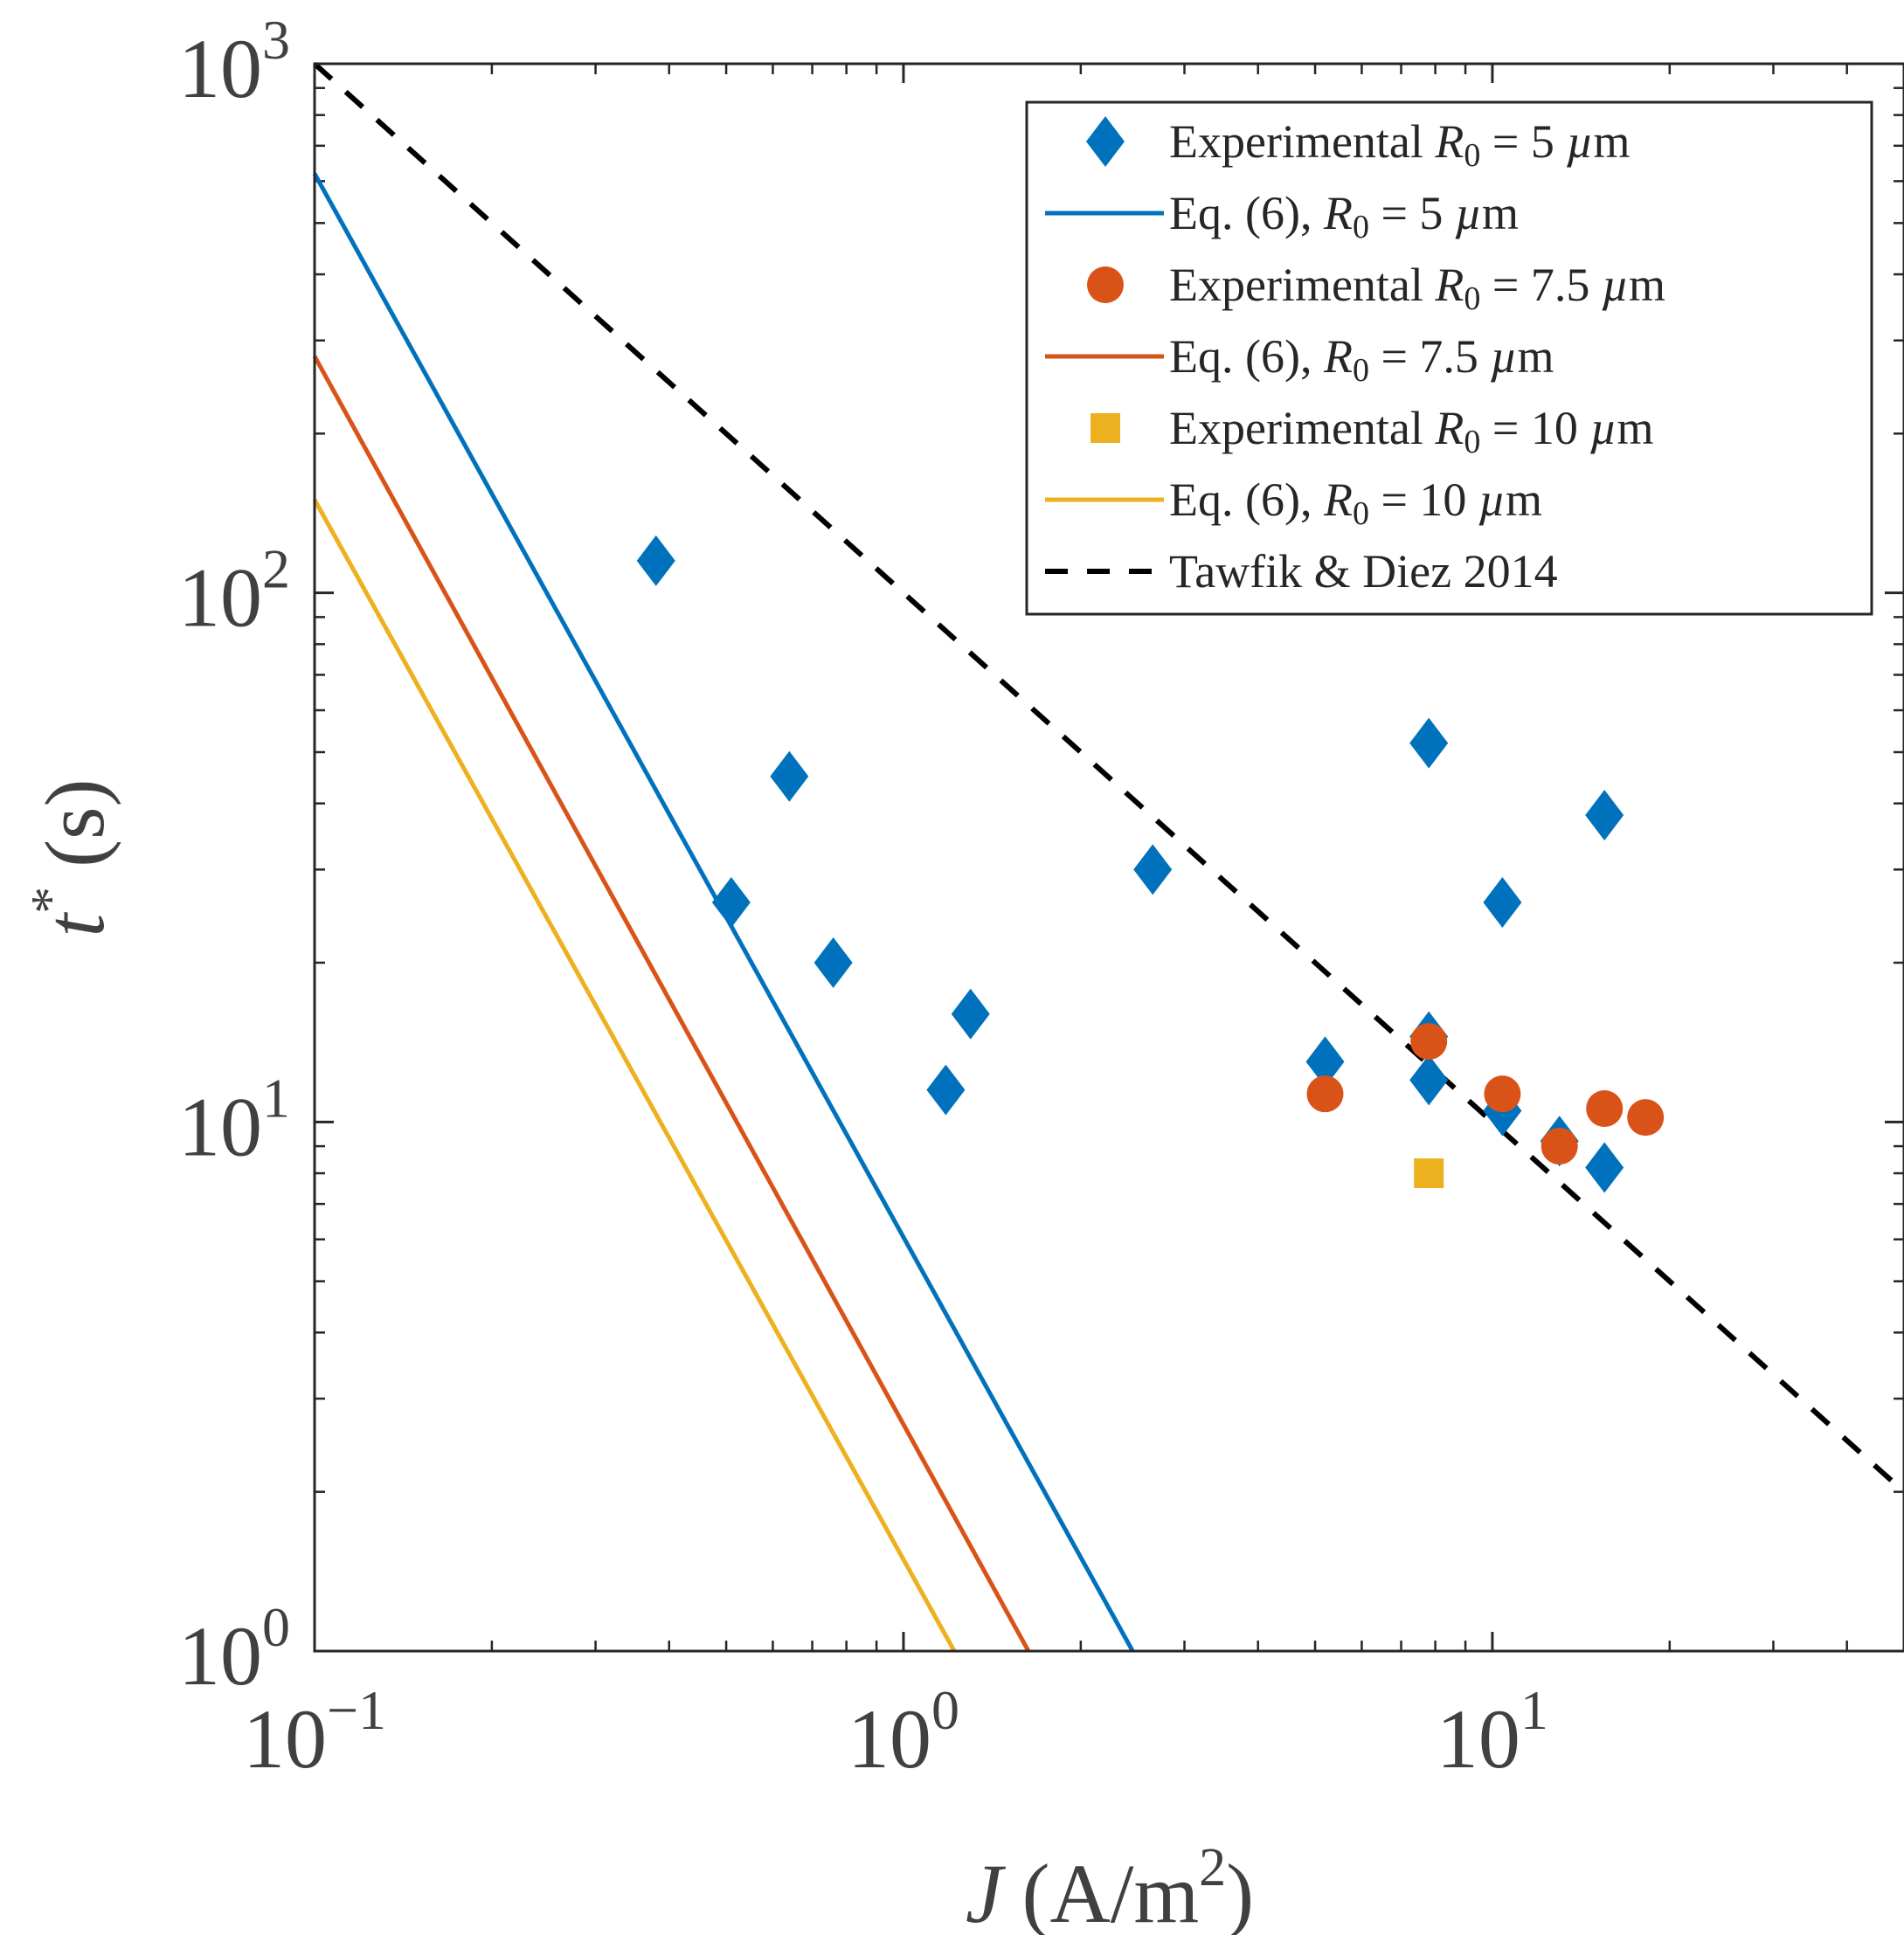 This screenshot has width=1904, height=1935. What do you see at coordinates (986, 1891) in the screenshot?
I see `x-axis-var: J` at bounding box center [986, 1891].